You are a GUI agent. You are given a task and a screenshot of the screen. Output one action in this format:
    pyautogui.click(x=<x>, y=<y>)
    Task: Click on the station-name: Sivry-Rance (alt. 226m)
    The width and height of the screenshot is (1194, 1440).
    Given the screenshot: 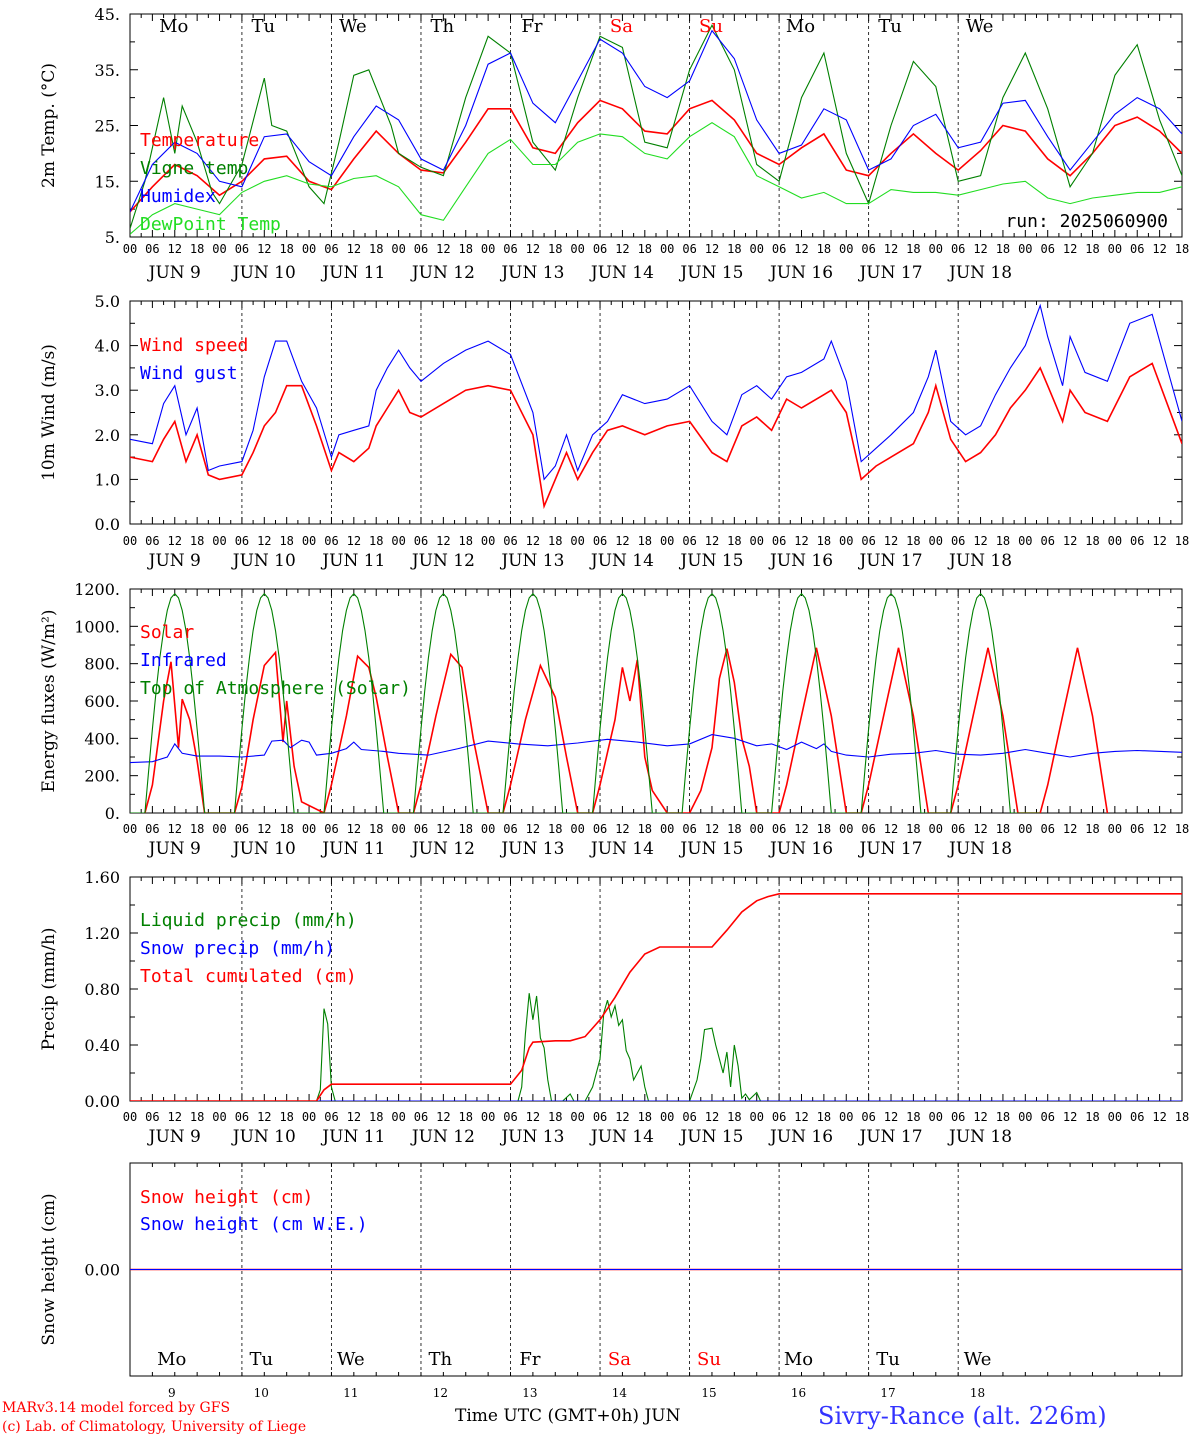 What is the action you would take?
    pyautogui.click(x=962, y=1416)
    